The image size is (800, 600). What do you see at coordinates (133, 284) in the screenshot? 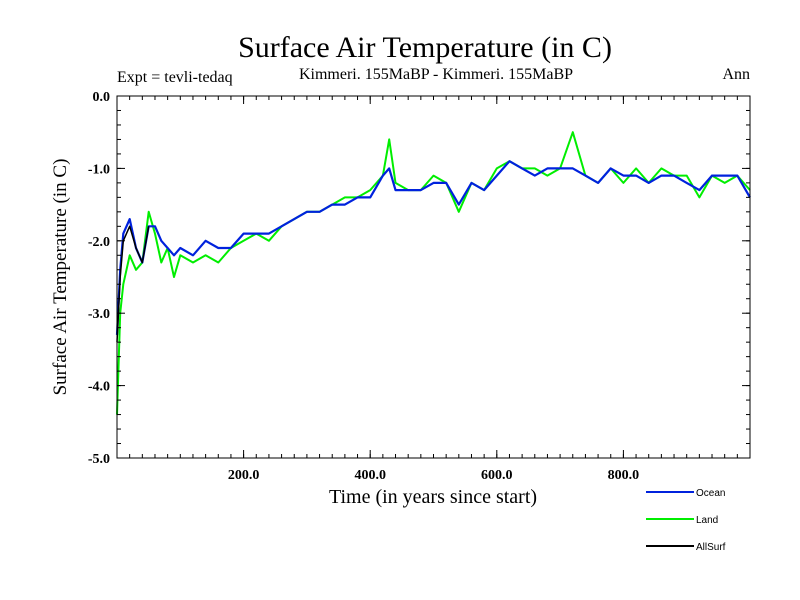
I see `series-line-allsurf` at bounding box center [133, 284].